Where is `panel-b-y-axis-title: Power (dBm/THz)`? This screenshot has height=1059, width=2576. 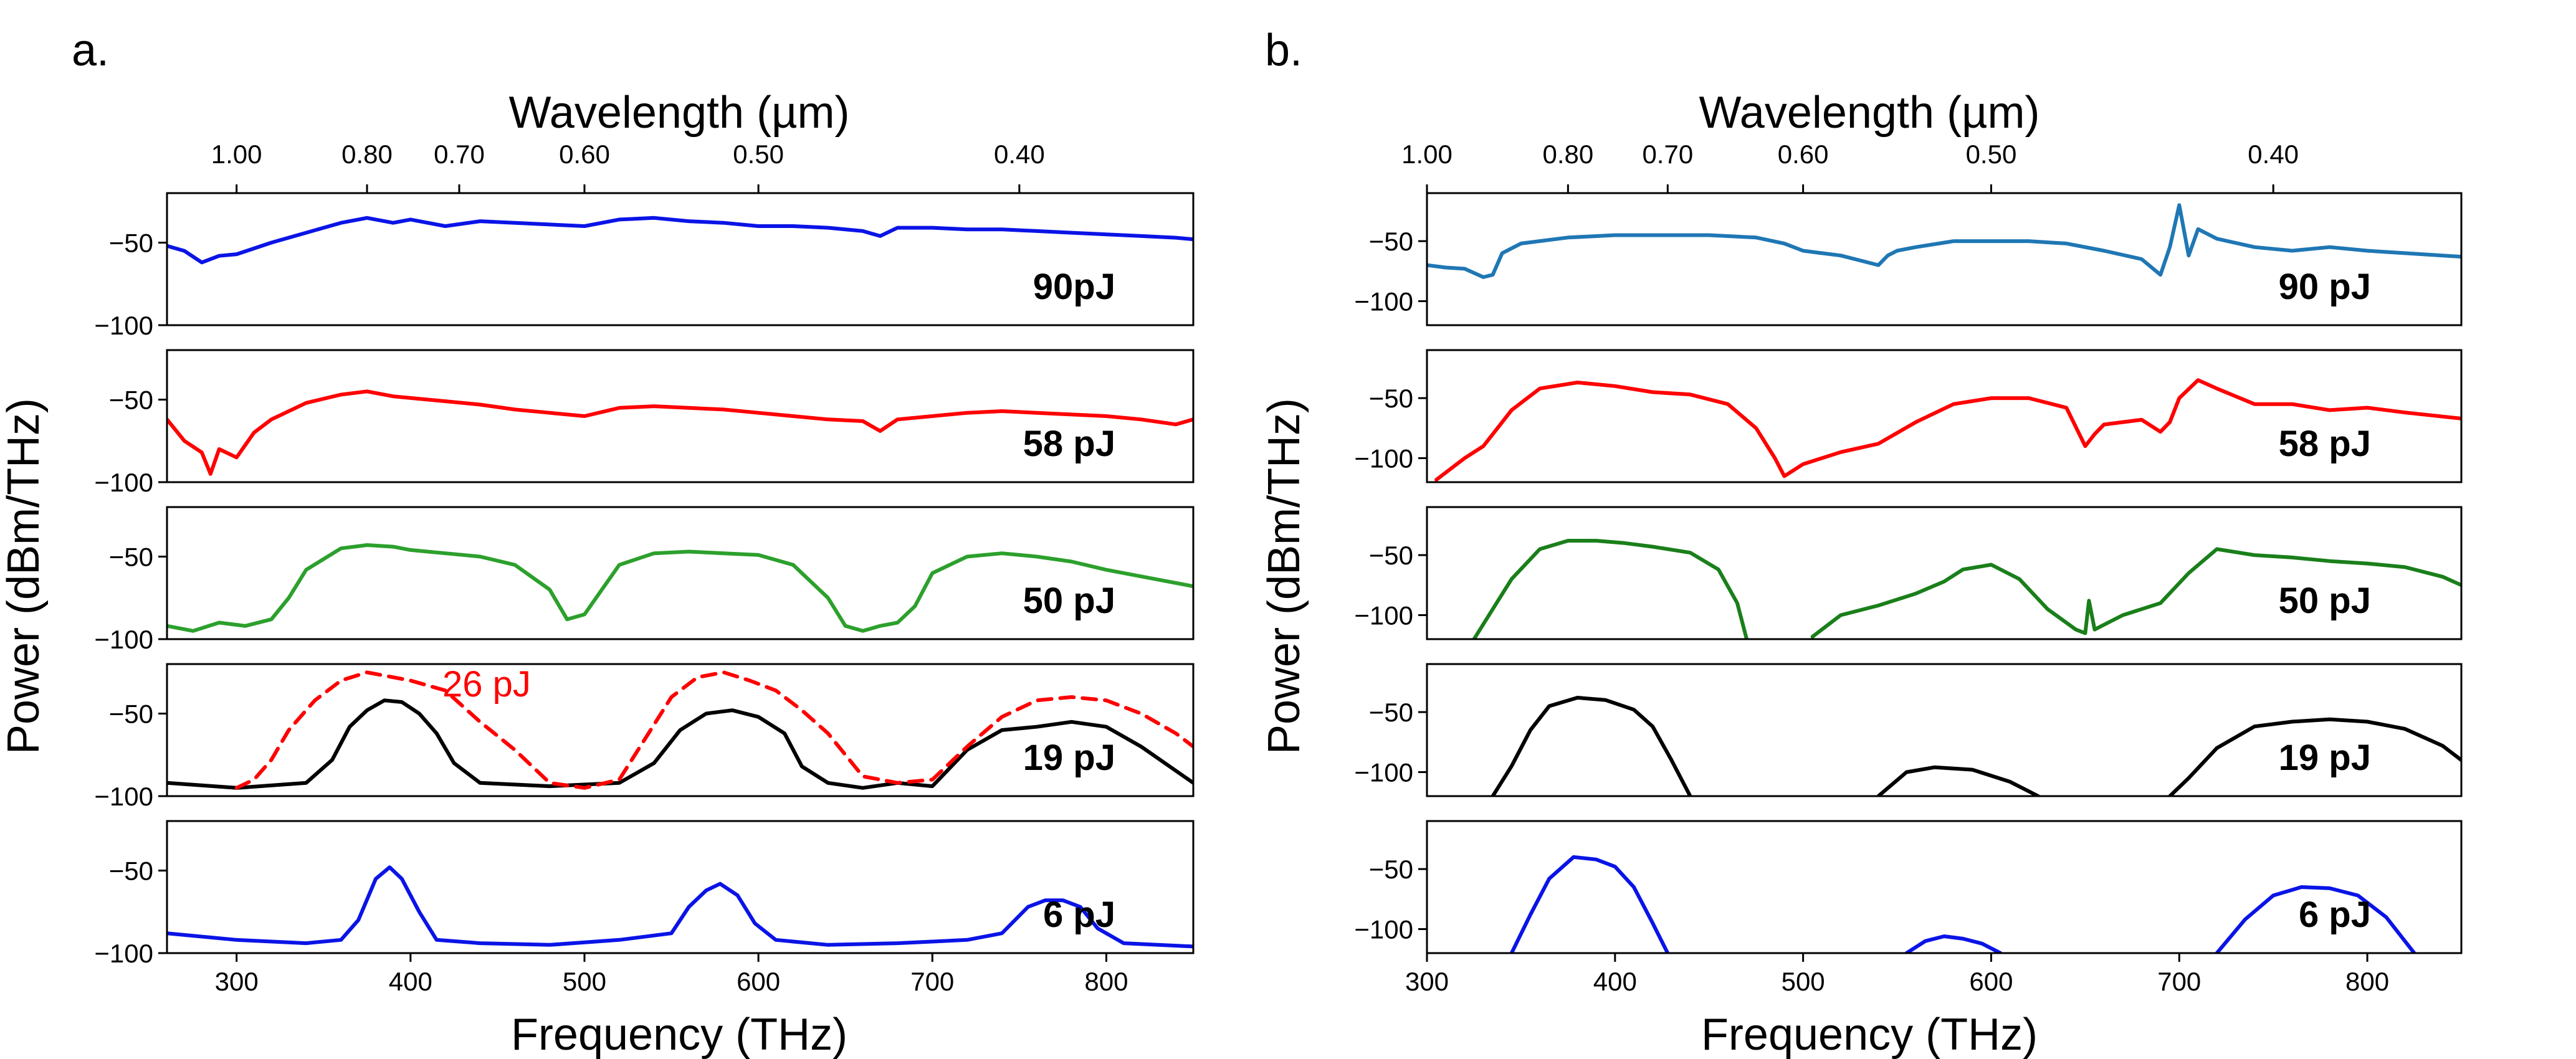 panel-b-y-axis-title: Power (dBm/THz) is located at coordinates (1284, 576).